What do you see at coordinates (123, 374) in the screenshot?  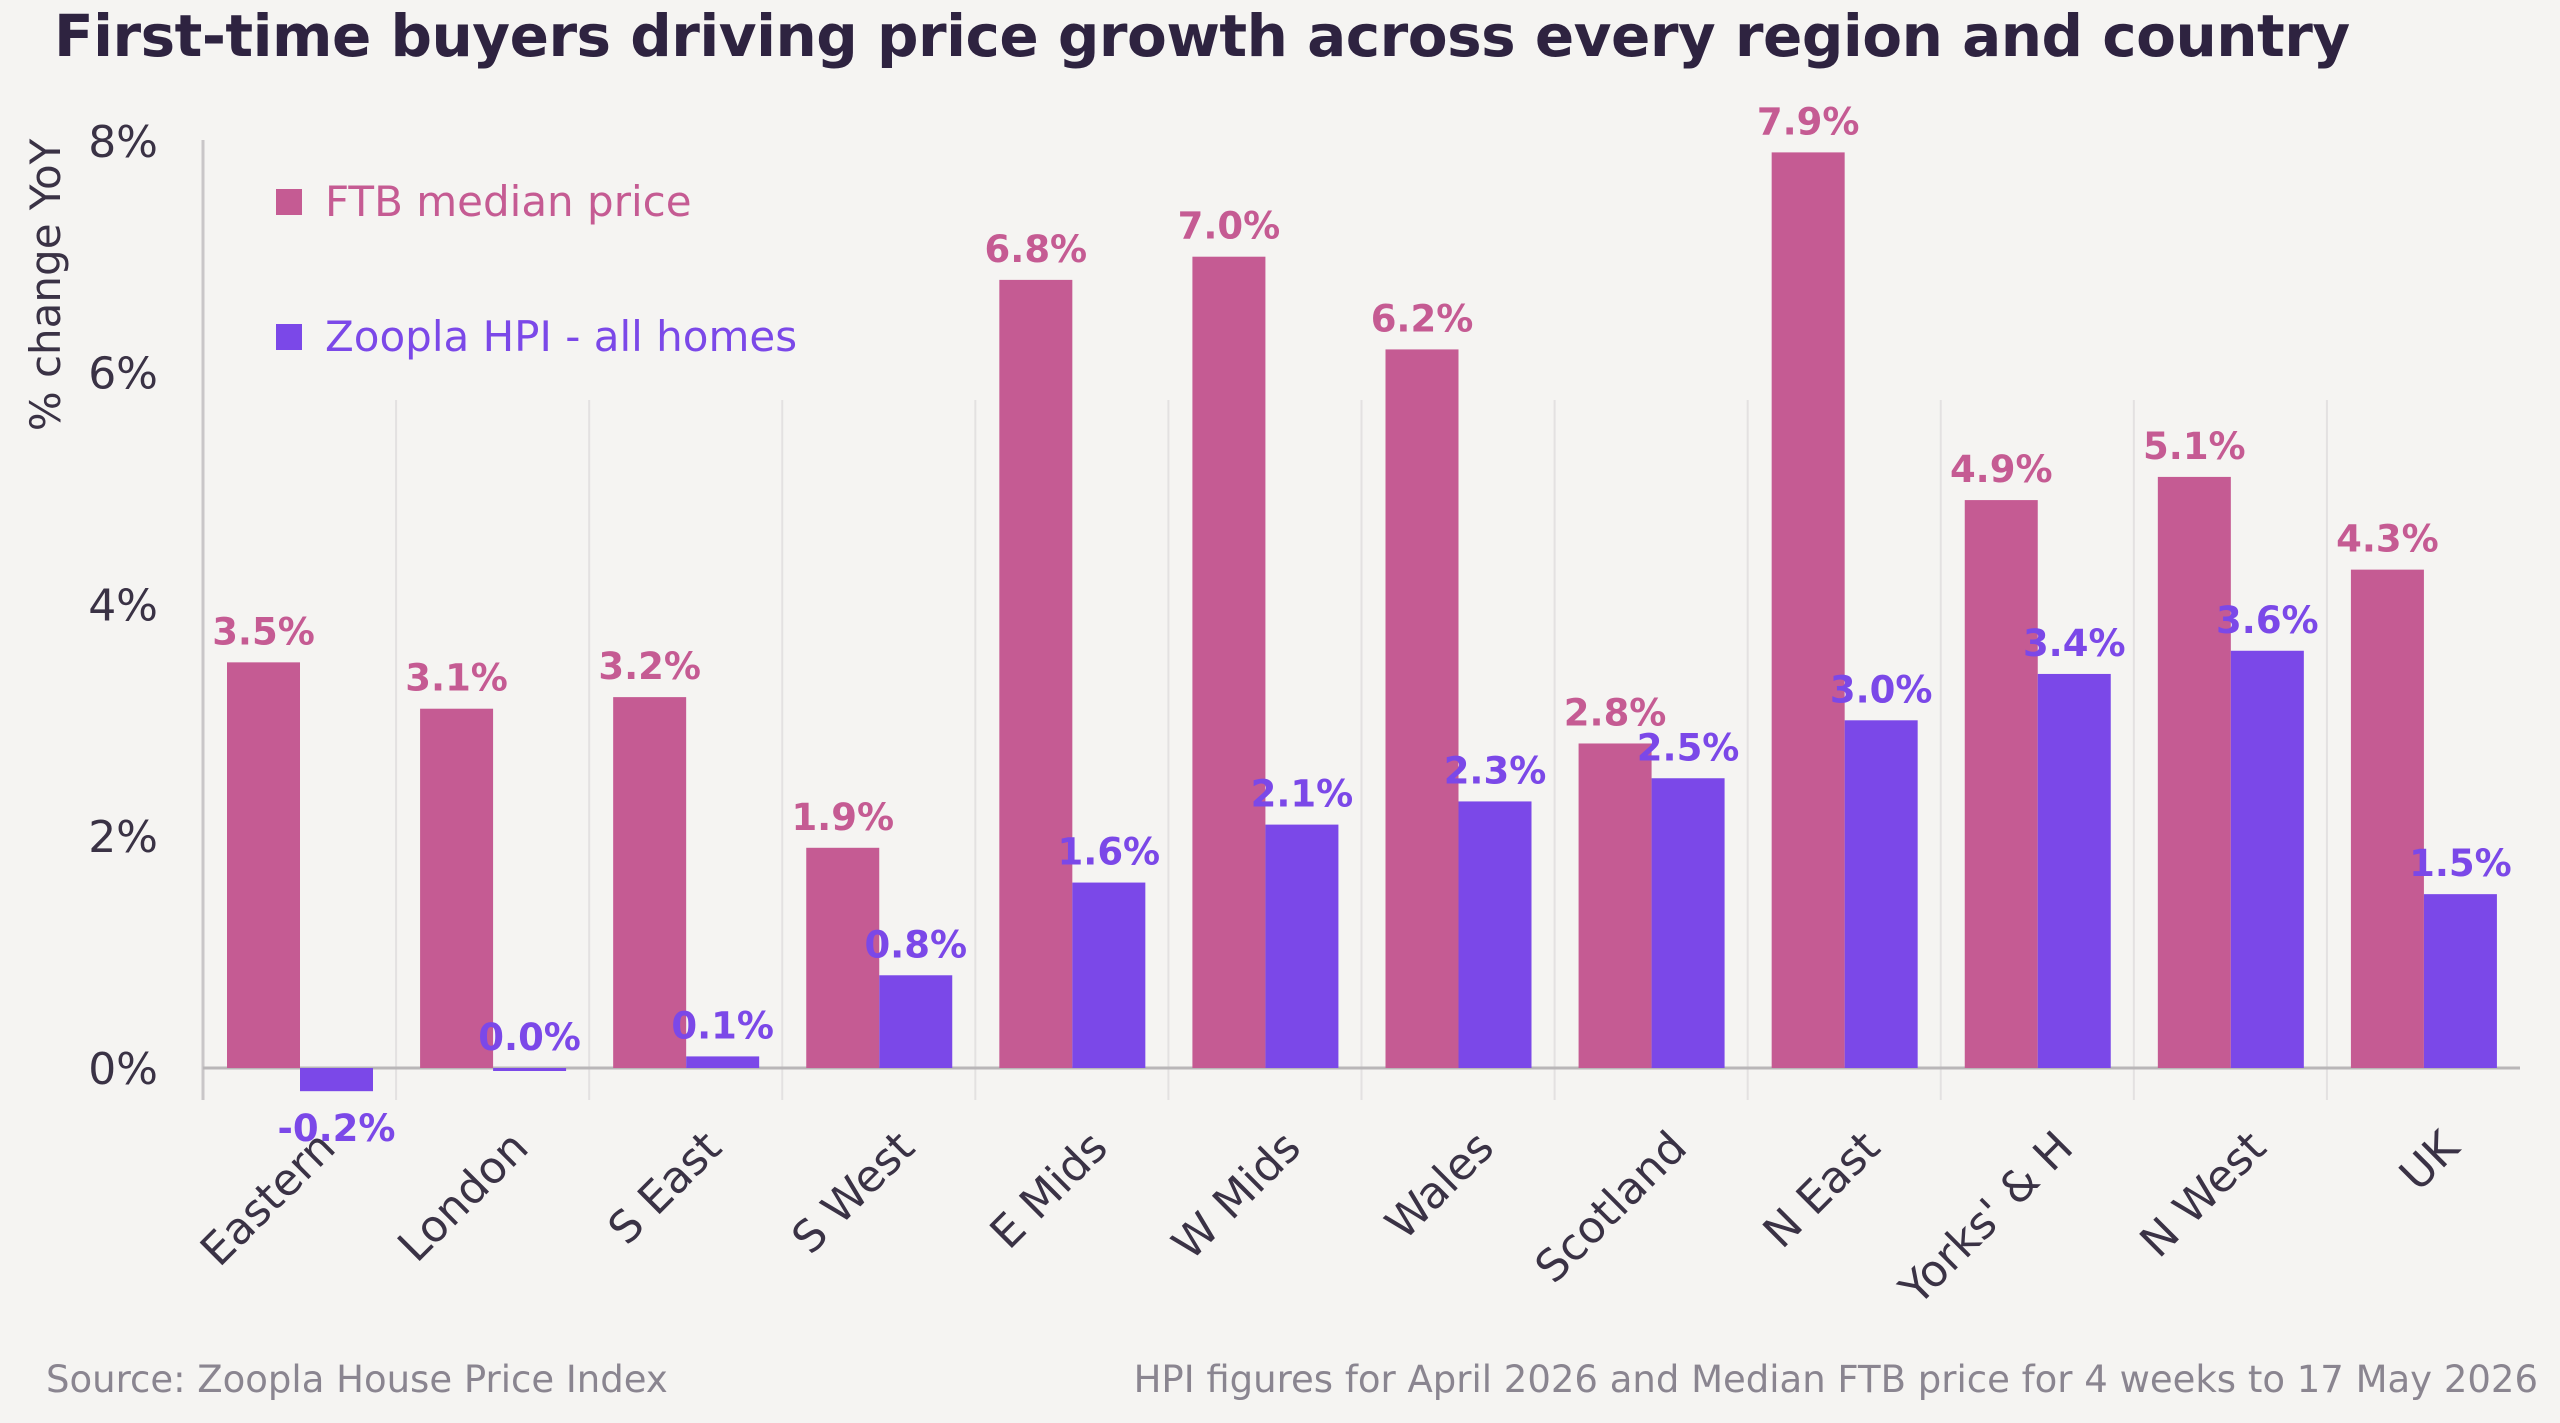 I see `y-tick-label: 6%` at bounding box center [123, 374].